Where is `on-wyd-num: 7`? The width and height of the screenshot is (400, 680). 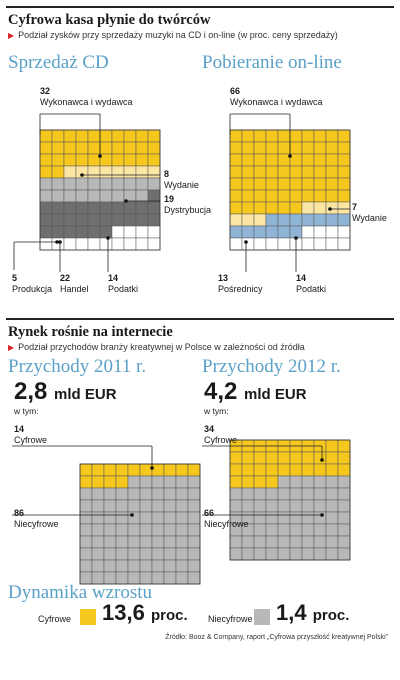
on-wyd-num: 7 is located at coordinates (355, 207).